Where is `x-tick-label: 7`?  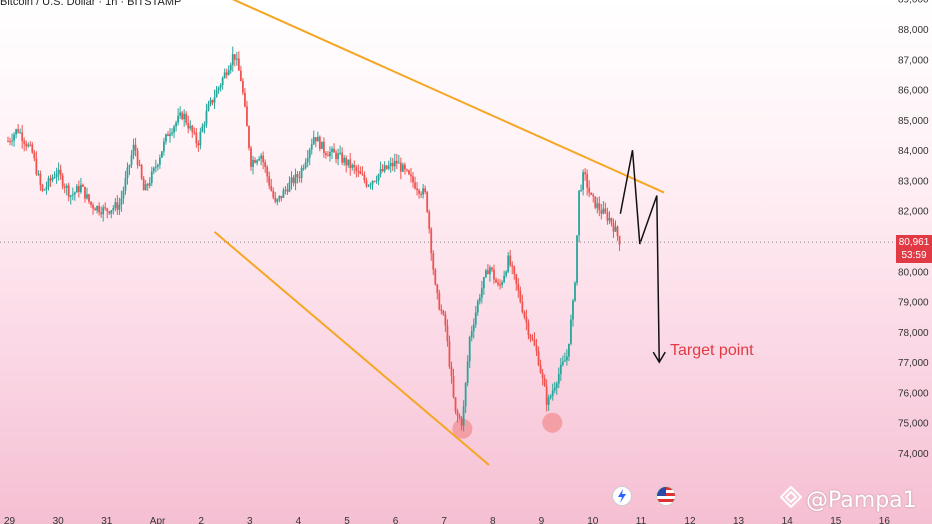 x-tick-label: 7 is located at coordinates (444, 520).